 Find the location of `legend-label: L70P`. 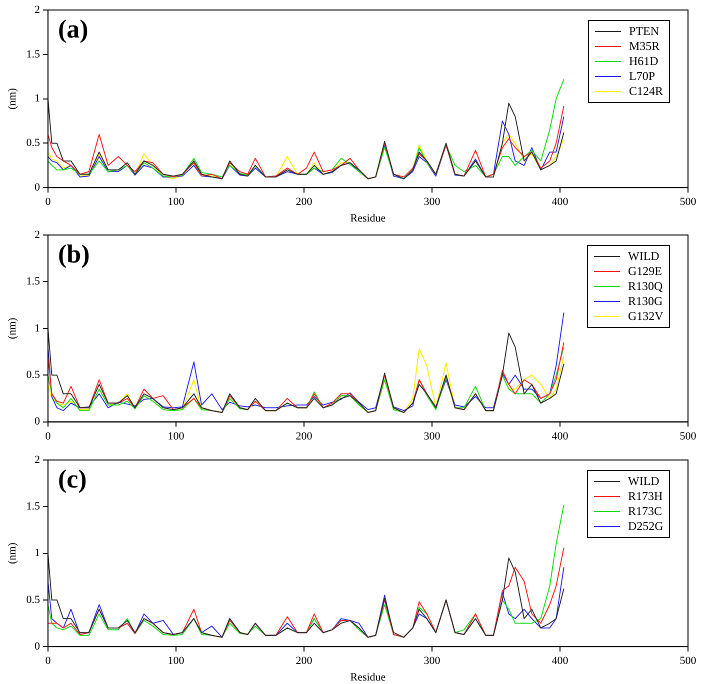

legend-label: L70P is located at coordinates (642, 76).